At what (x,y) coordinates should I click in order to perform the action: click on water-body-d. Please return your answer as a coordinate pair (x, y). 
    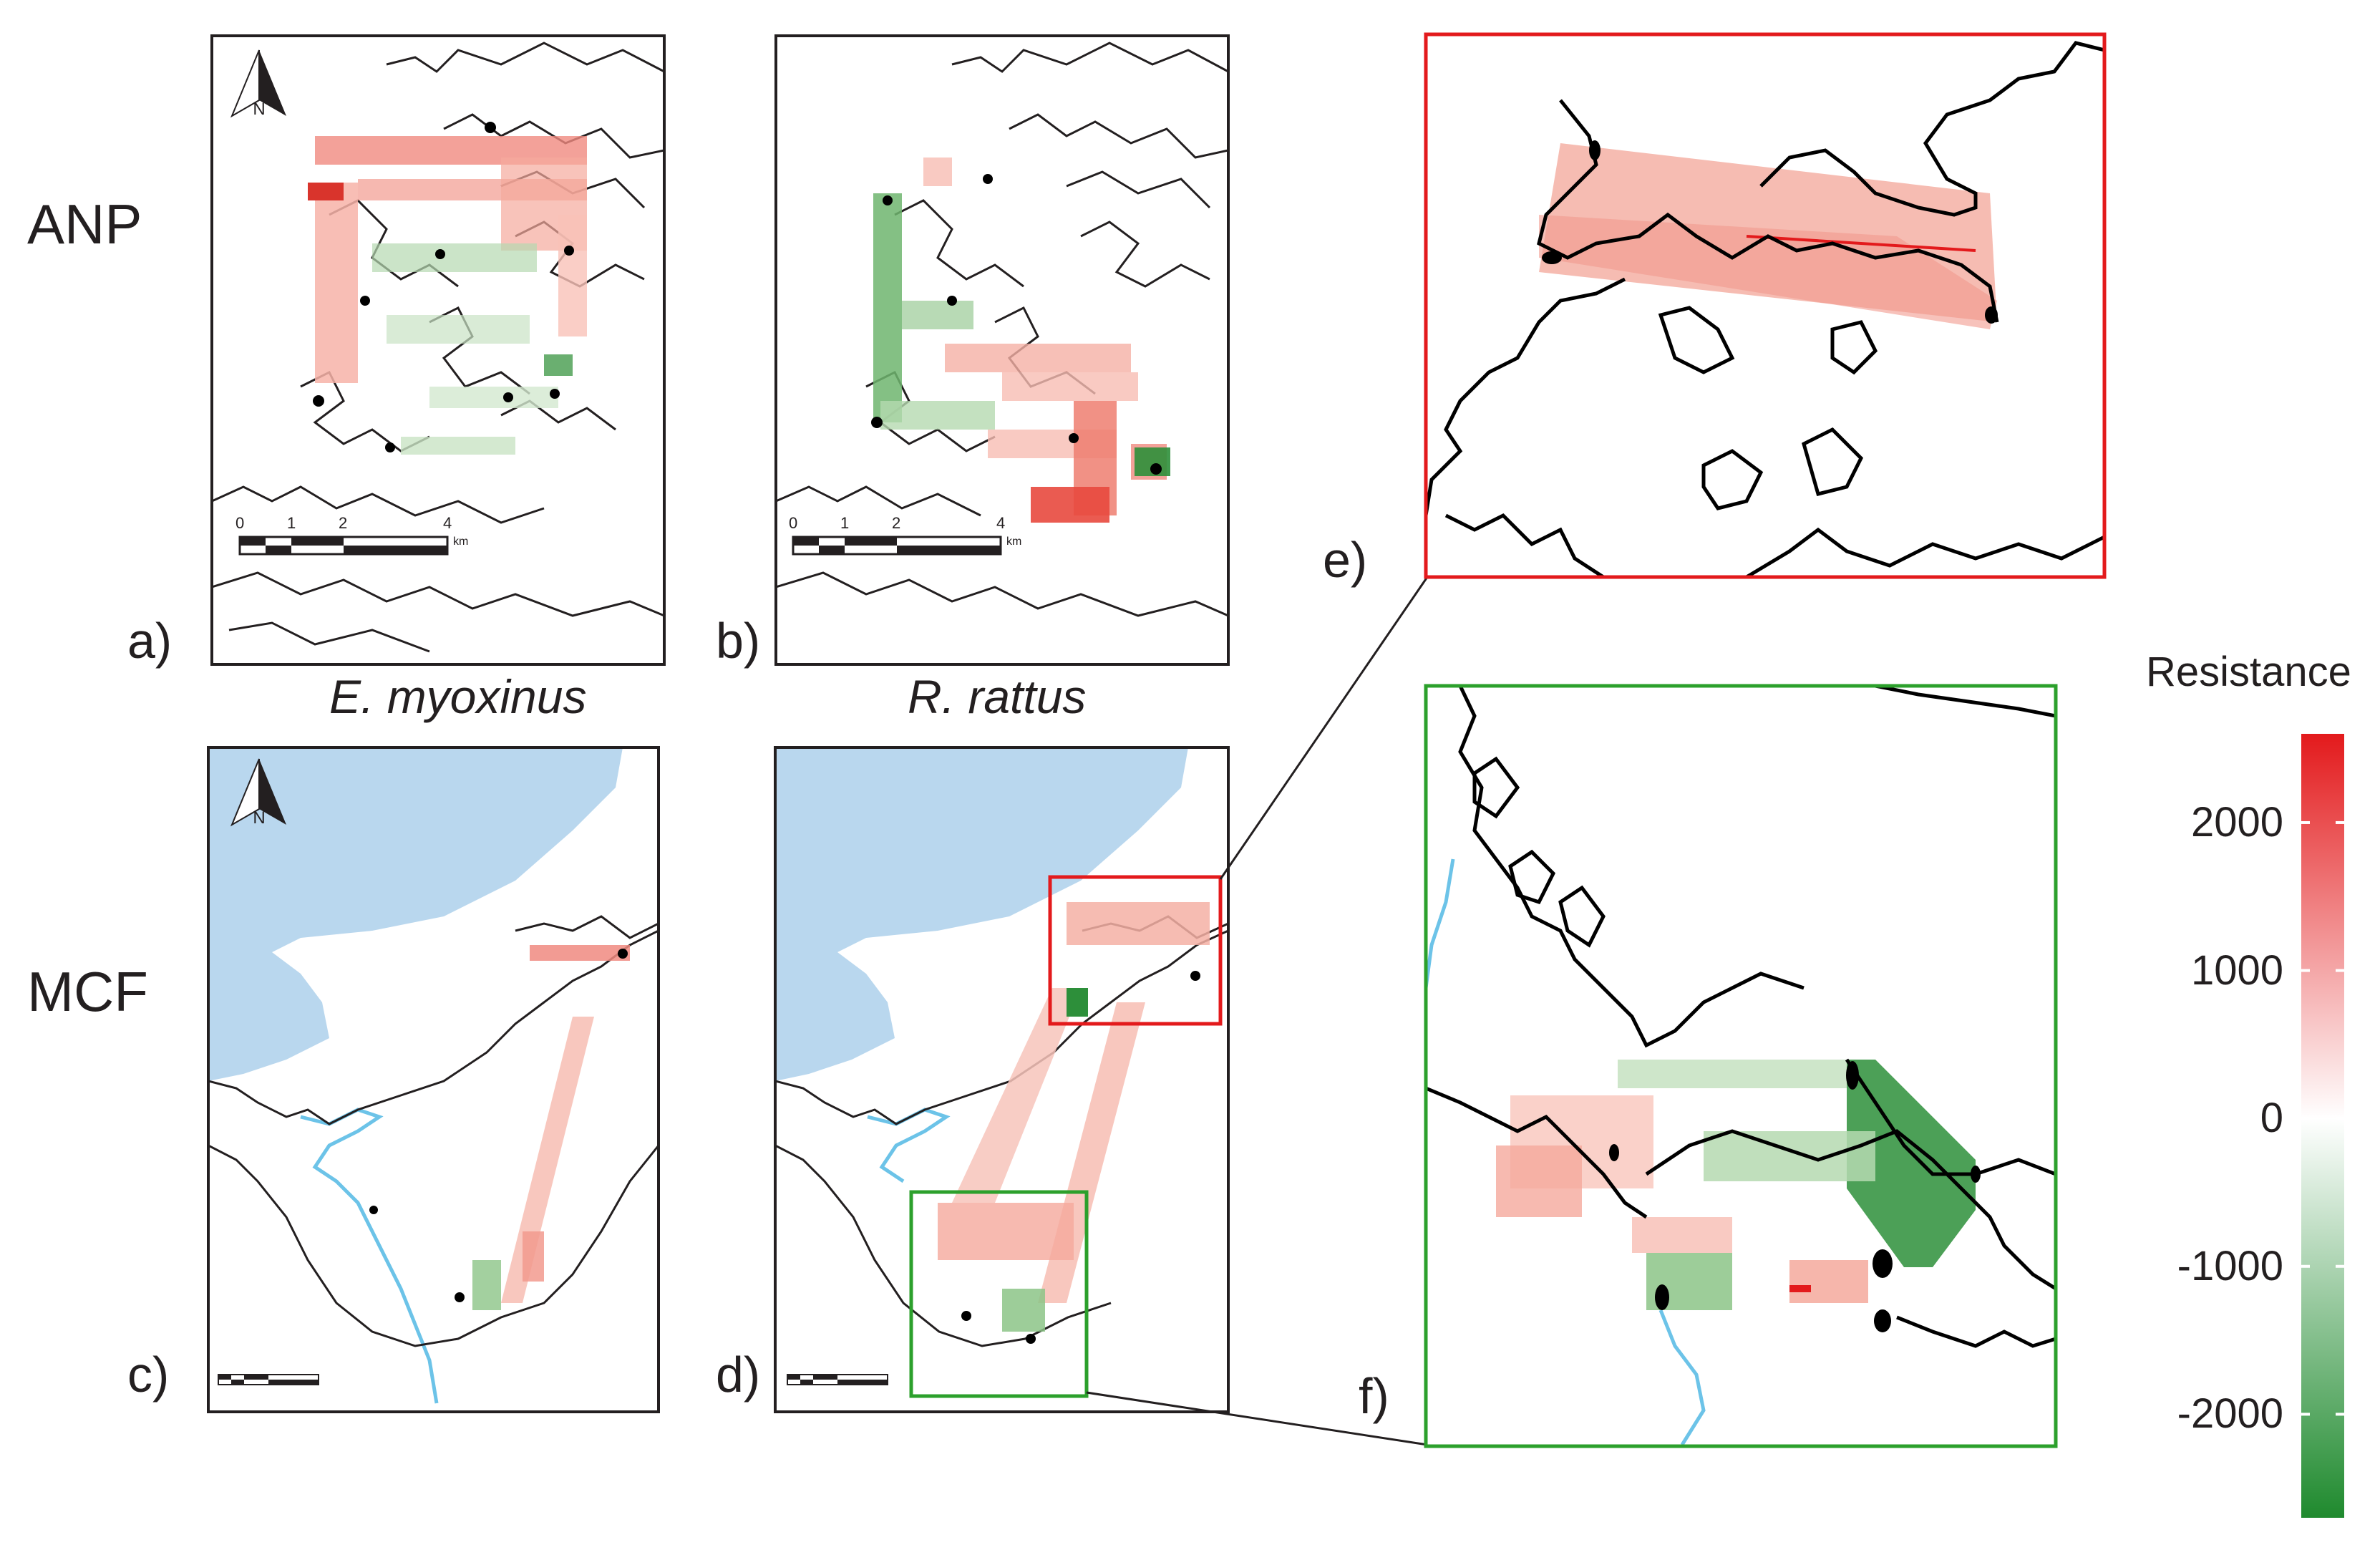
    Looking at the image, I should click on (981, 914).